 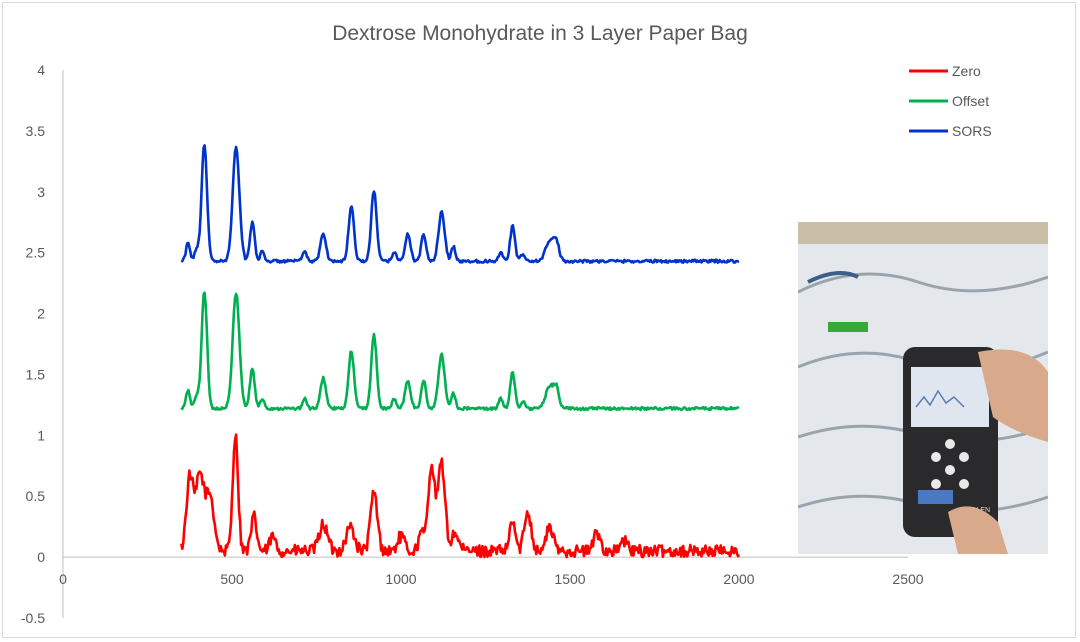 I want to click on y-tick-label: 1.5, so click(x=36, y=374).